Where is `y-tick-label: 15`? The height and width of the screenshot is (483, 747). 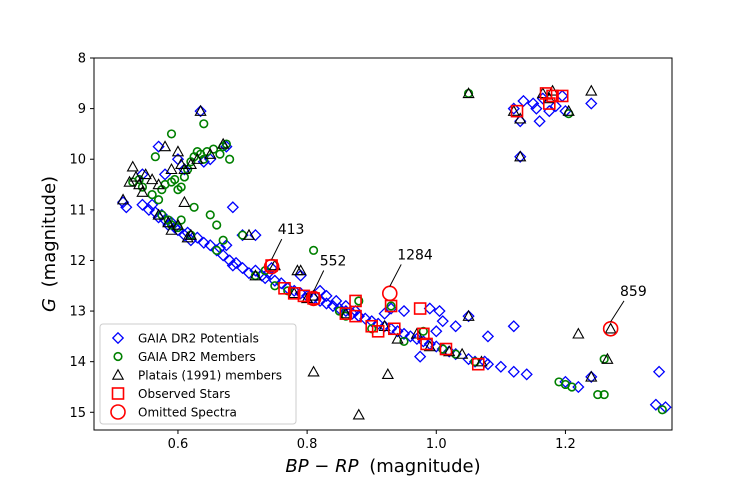 y-tick-label: 15 is located at coordinates (77, 413).